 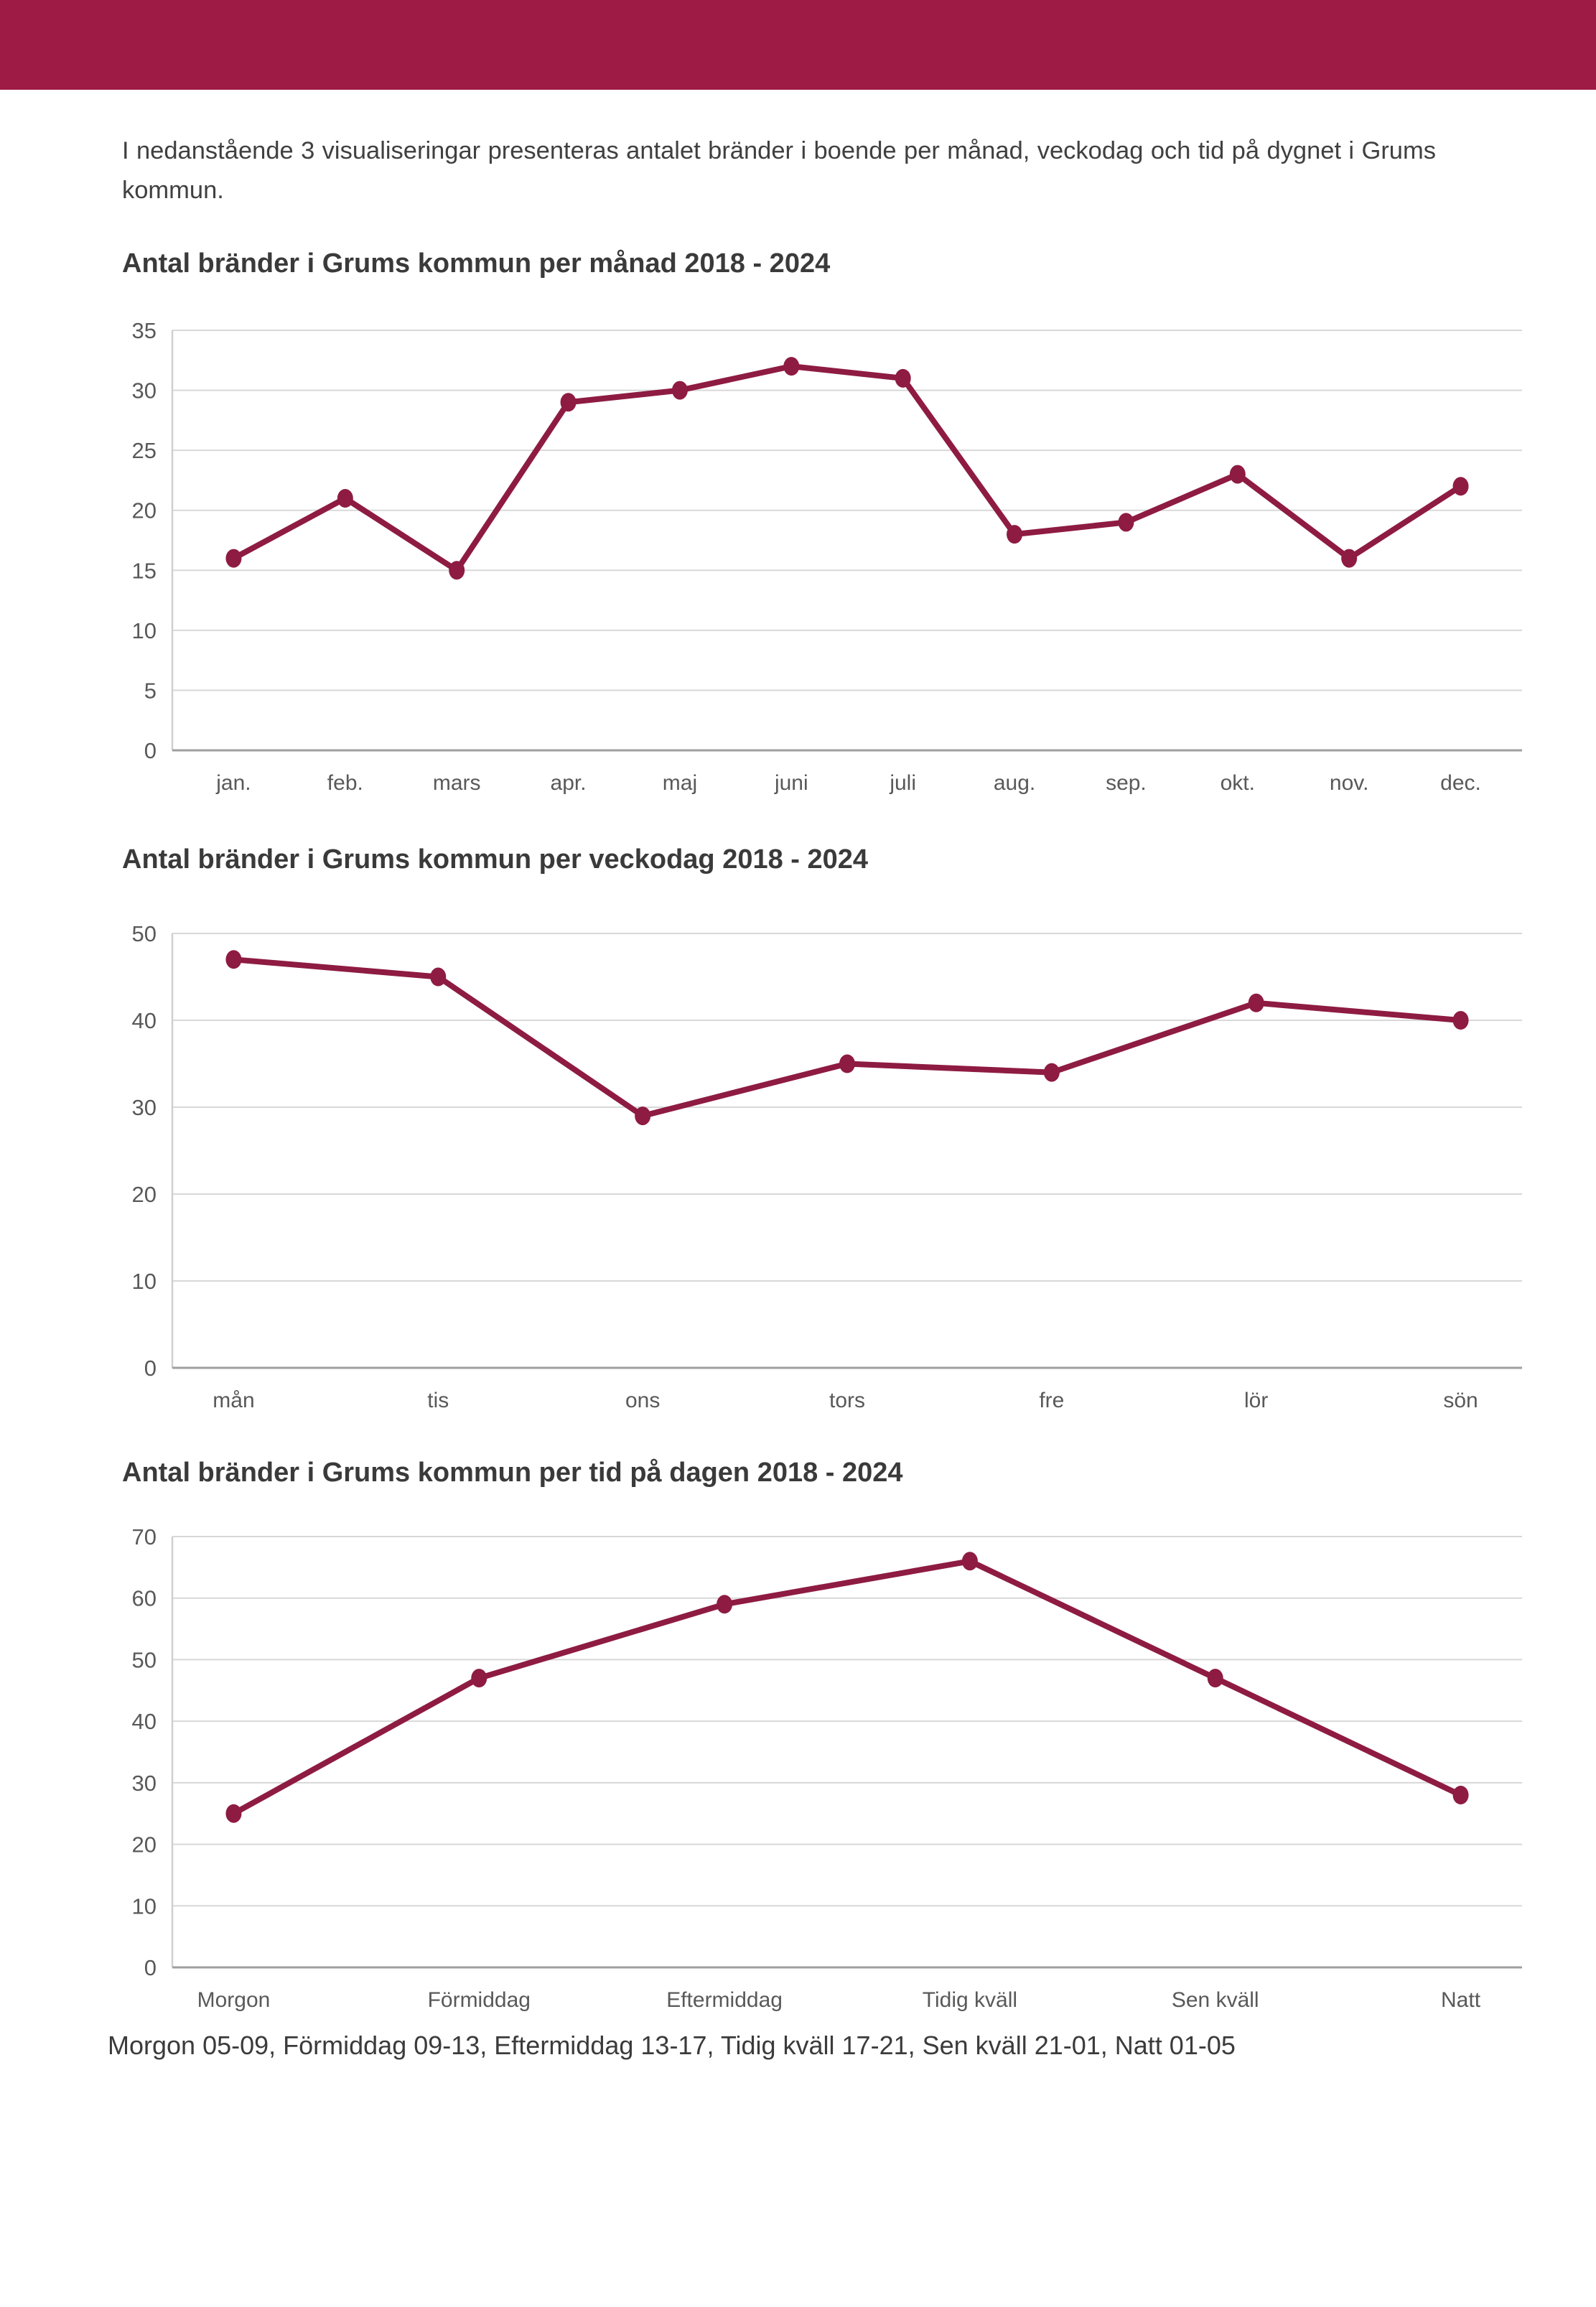 What do you see at coordinates (144, 570) in the screenshot?
I see `y-tick-label: 15` at bounding box center [144, 570].